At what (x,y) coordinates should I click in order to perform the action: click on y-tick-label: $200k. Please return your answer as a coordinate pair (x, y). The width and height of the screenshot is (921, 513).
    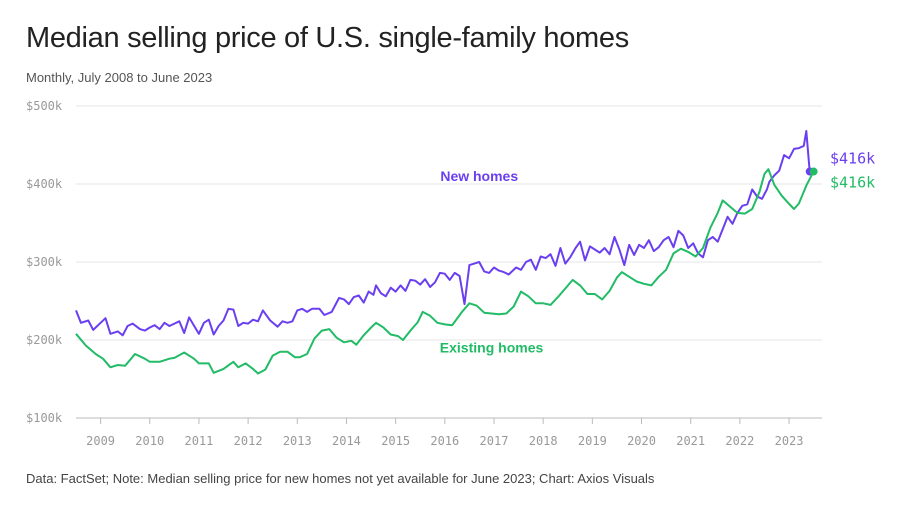
    Looking at the image, I should click on (44, 340).